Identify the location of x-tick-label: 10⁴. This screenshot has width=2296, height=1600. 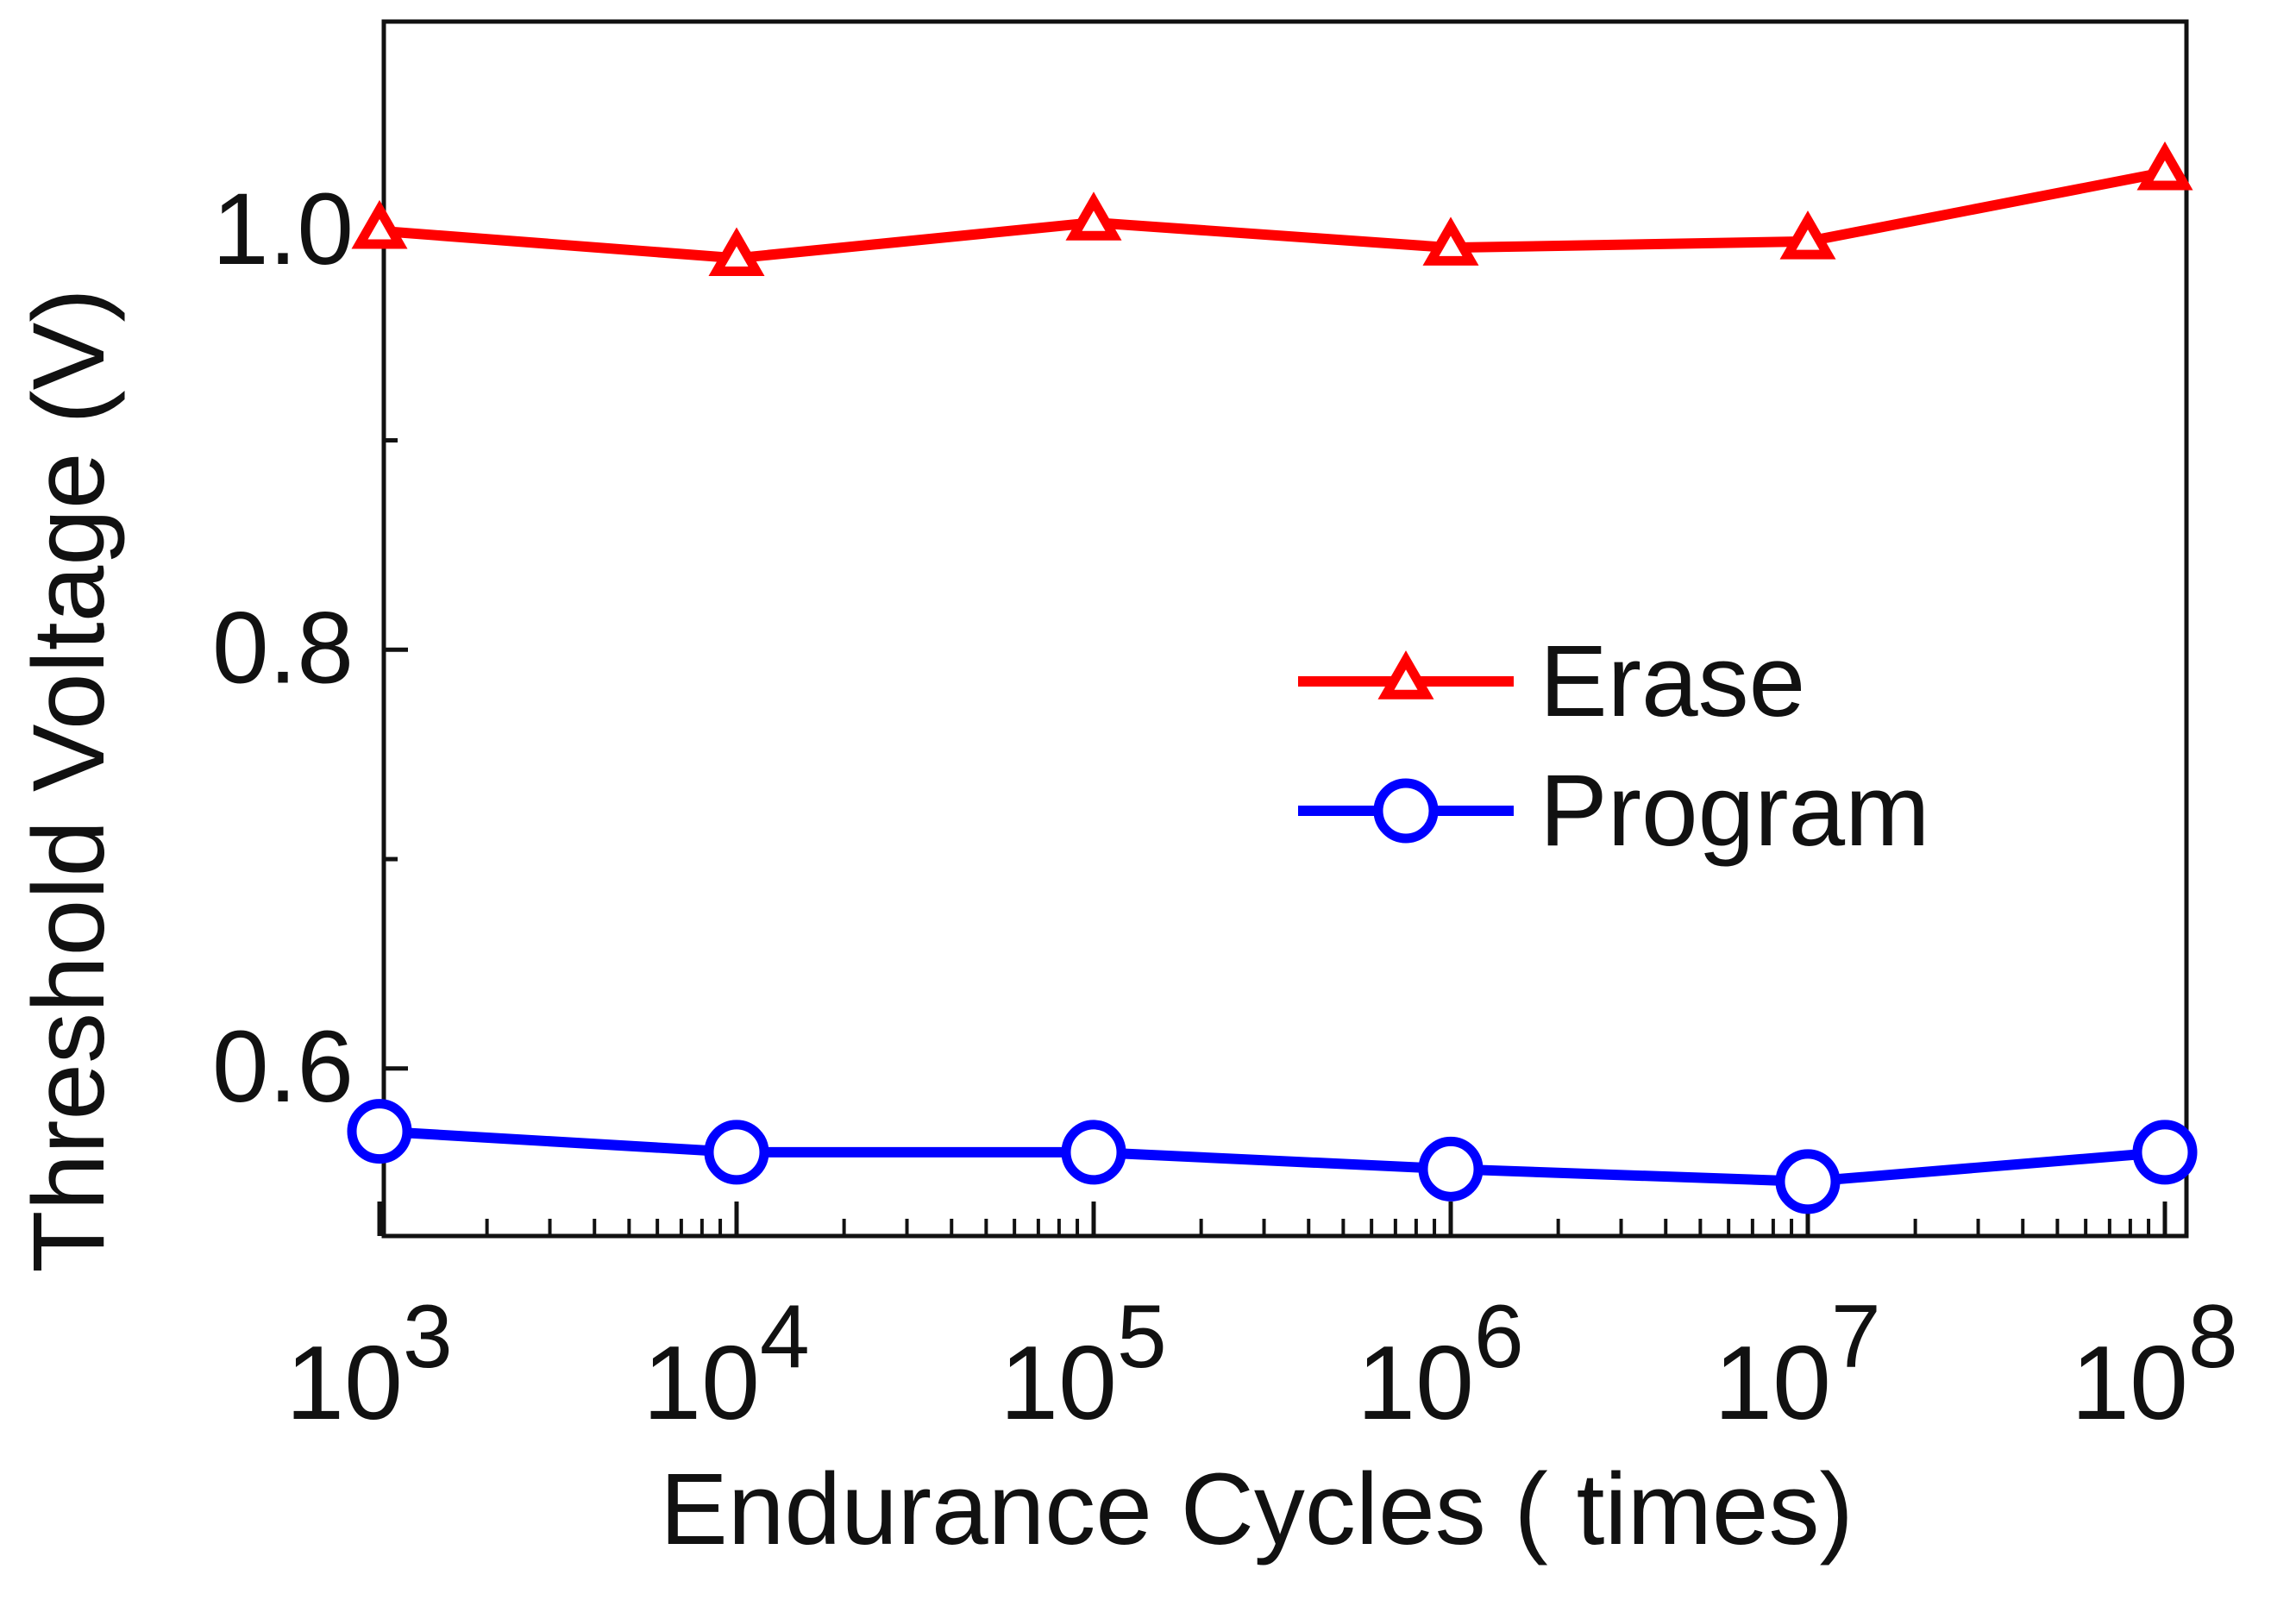
(726, 1364).